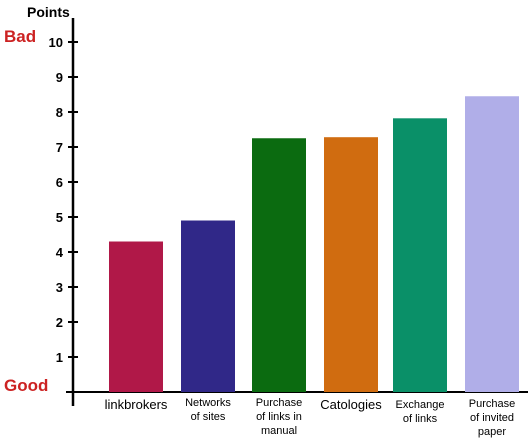  What do you see at coordinates (279, 431) in the screenshot?
I see `category-label-line: manual` at bounding box center [279, 431].